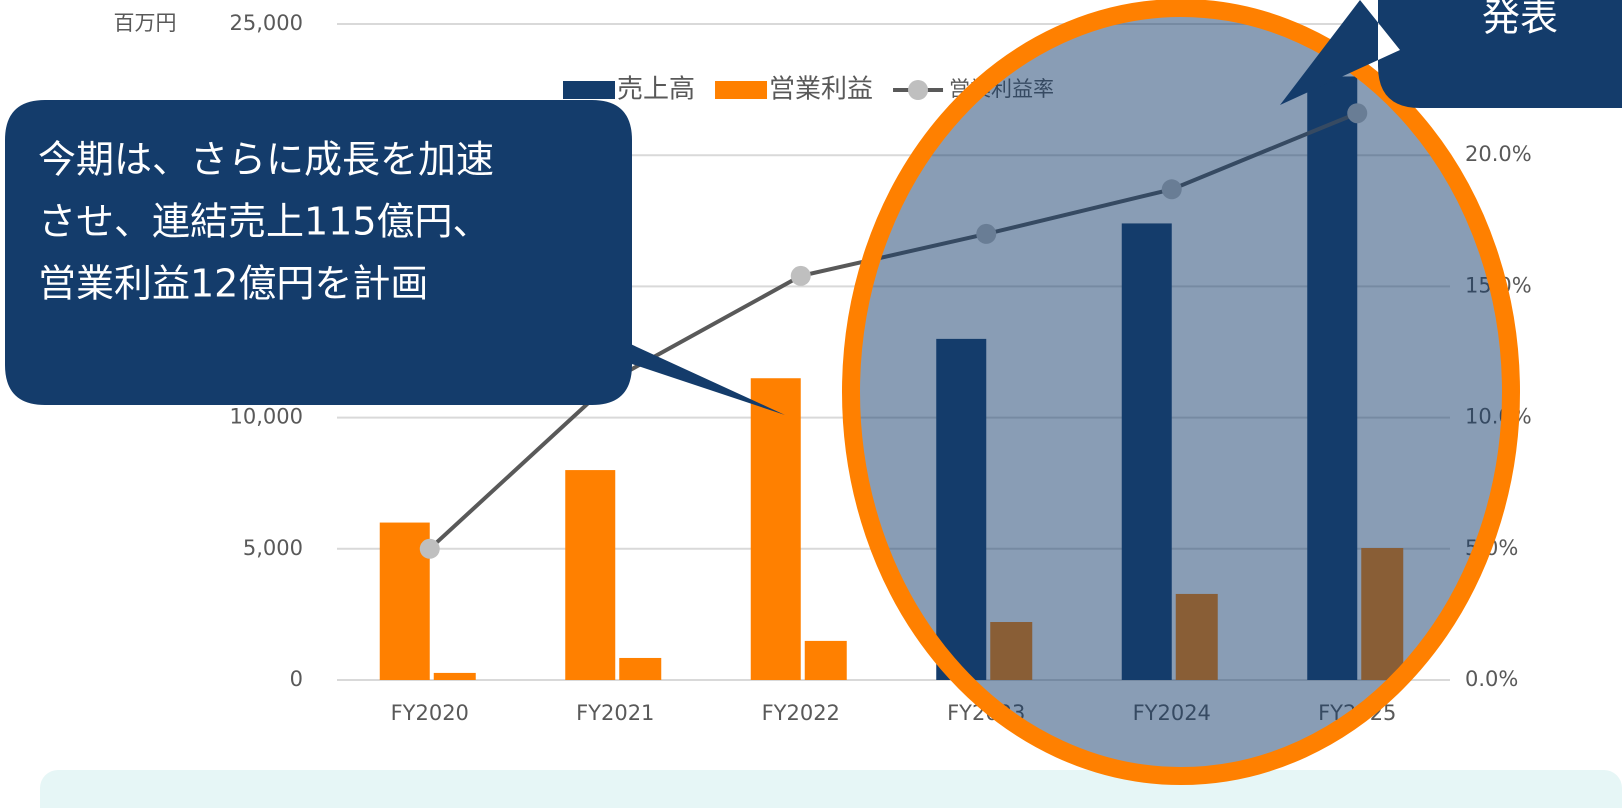 Image resolution: width=1622 pixels, height=808 pixels. What do you see at coordinates (615, 713) in the screenshot?
I see `x-tick-label: FY2021` at bounding box center [615, 713].